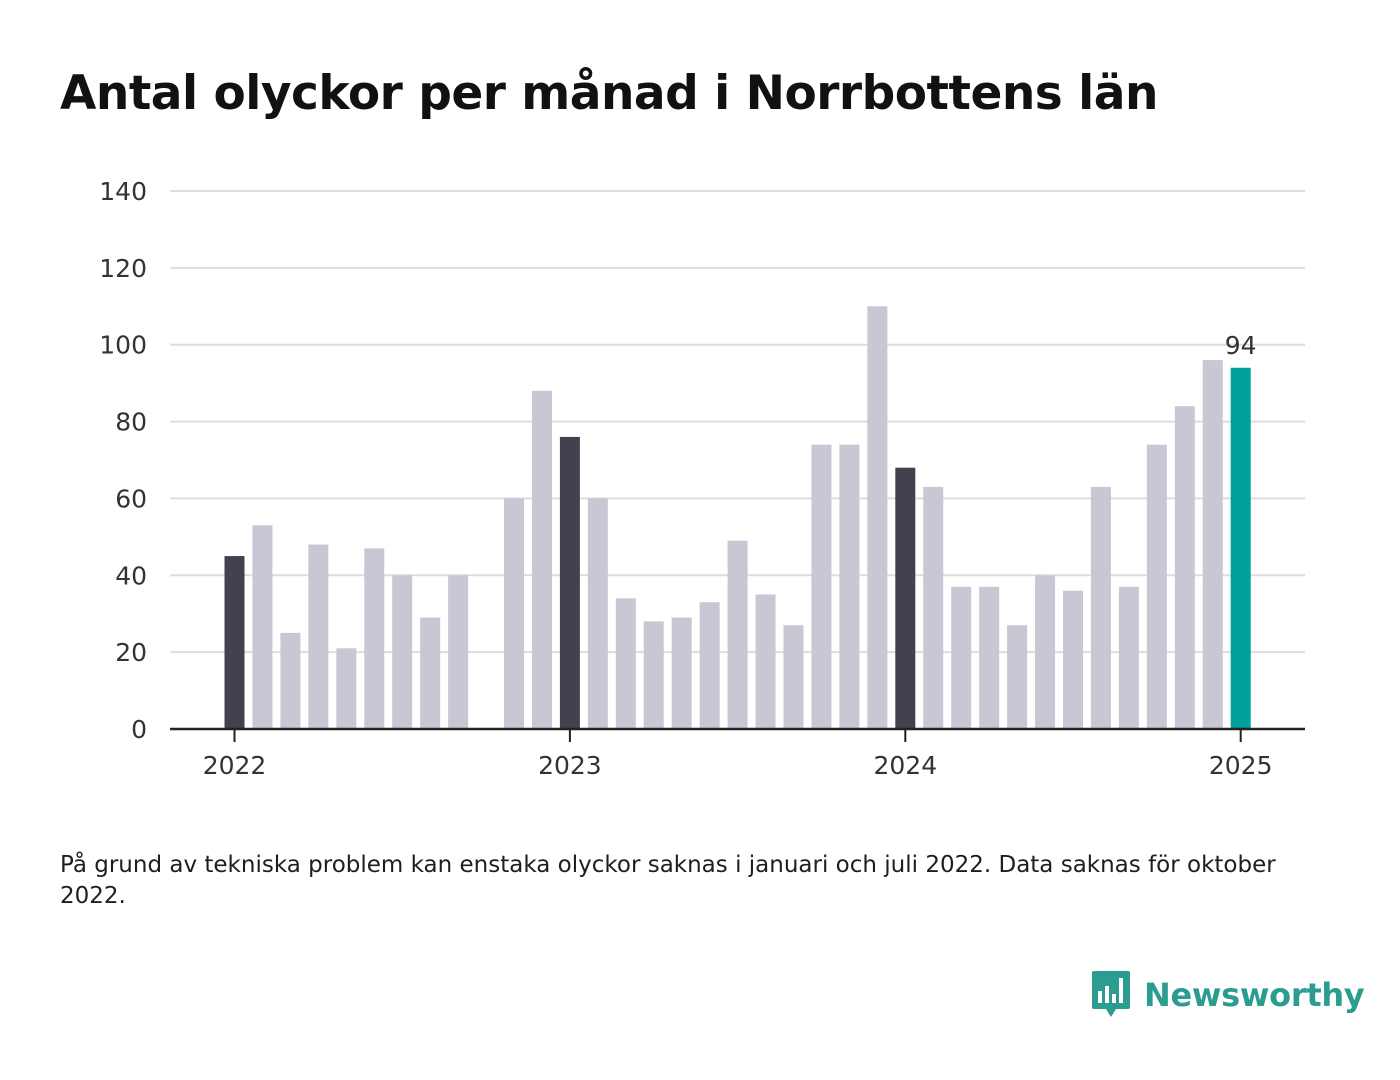  Describe the element at coordinates (570, 765) in the screenshot. I see `x-tick-label: 2023` at that location.